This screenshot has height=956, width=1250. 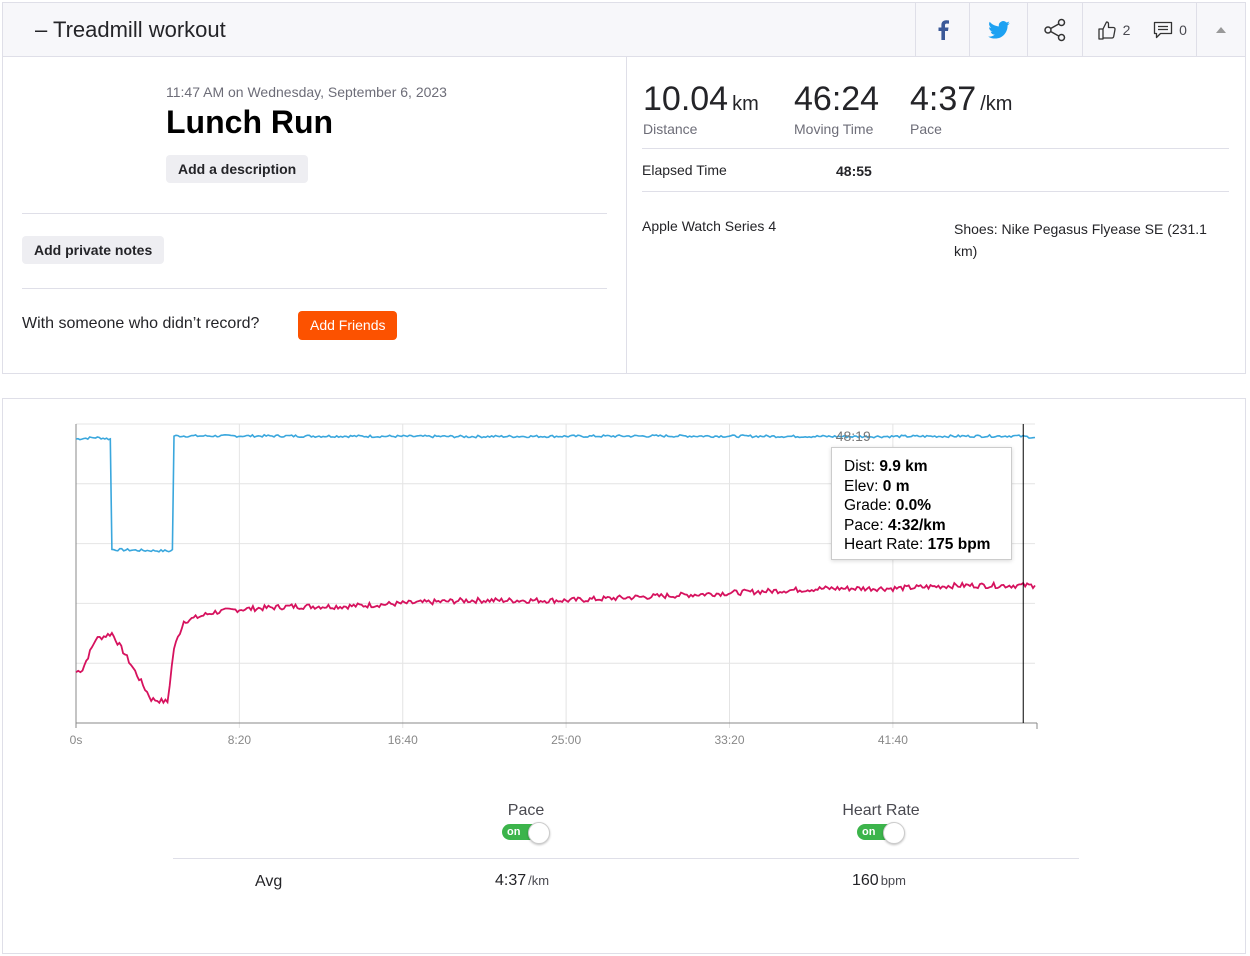 What do you see at coordinates (853, 436) in the screenshot?
I see `hover-time-label: 48:19` at bounding box center [853, 436].